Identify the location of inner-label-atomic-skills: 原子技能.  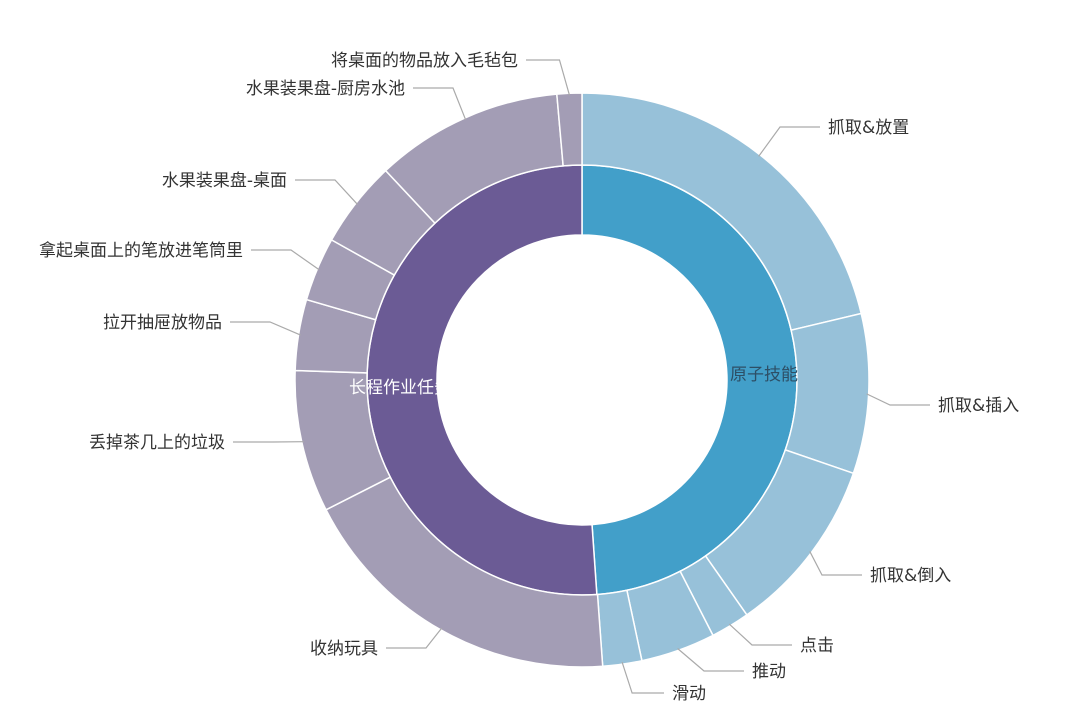
(764, 375).